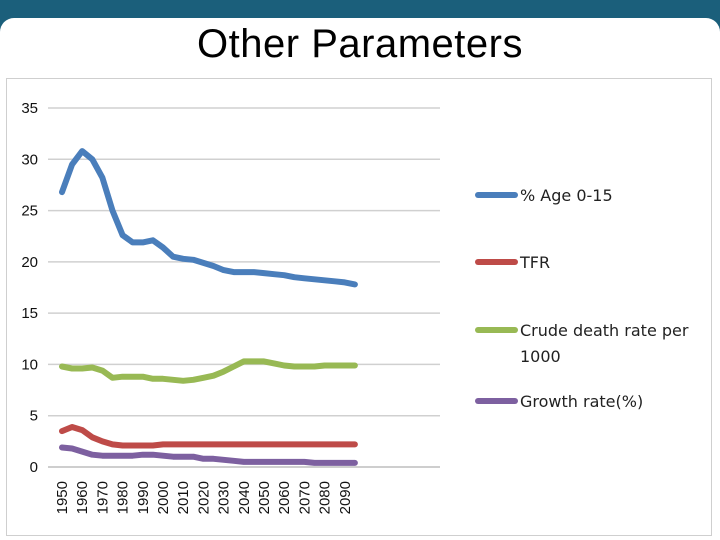 This screenshot has height=540, width=720. Describe the element at coordinates (34, 416) in the screenshot. I see `y-tick-label: 5` at that location.